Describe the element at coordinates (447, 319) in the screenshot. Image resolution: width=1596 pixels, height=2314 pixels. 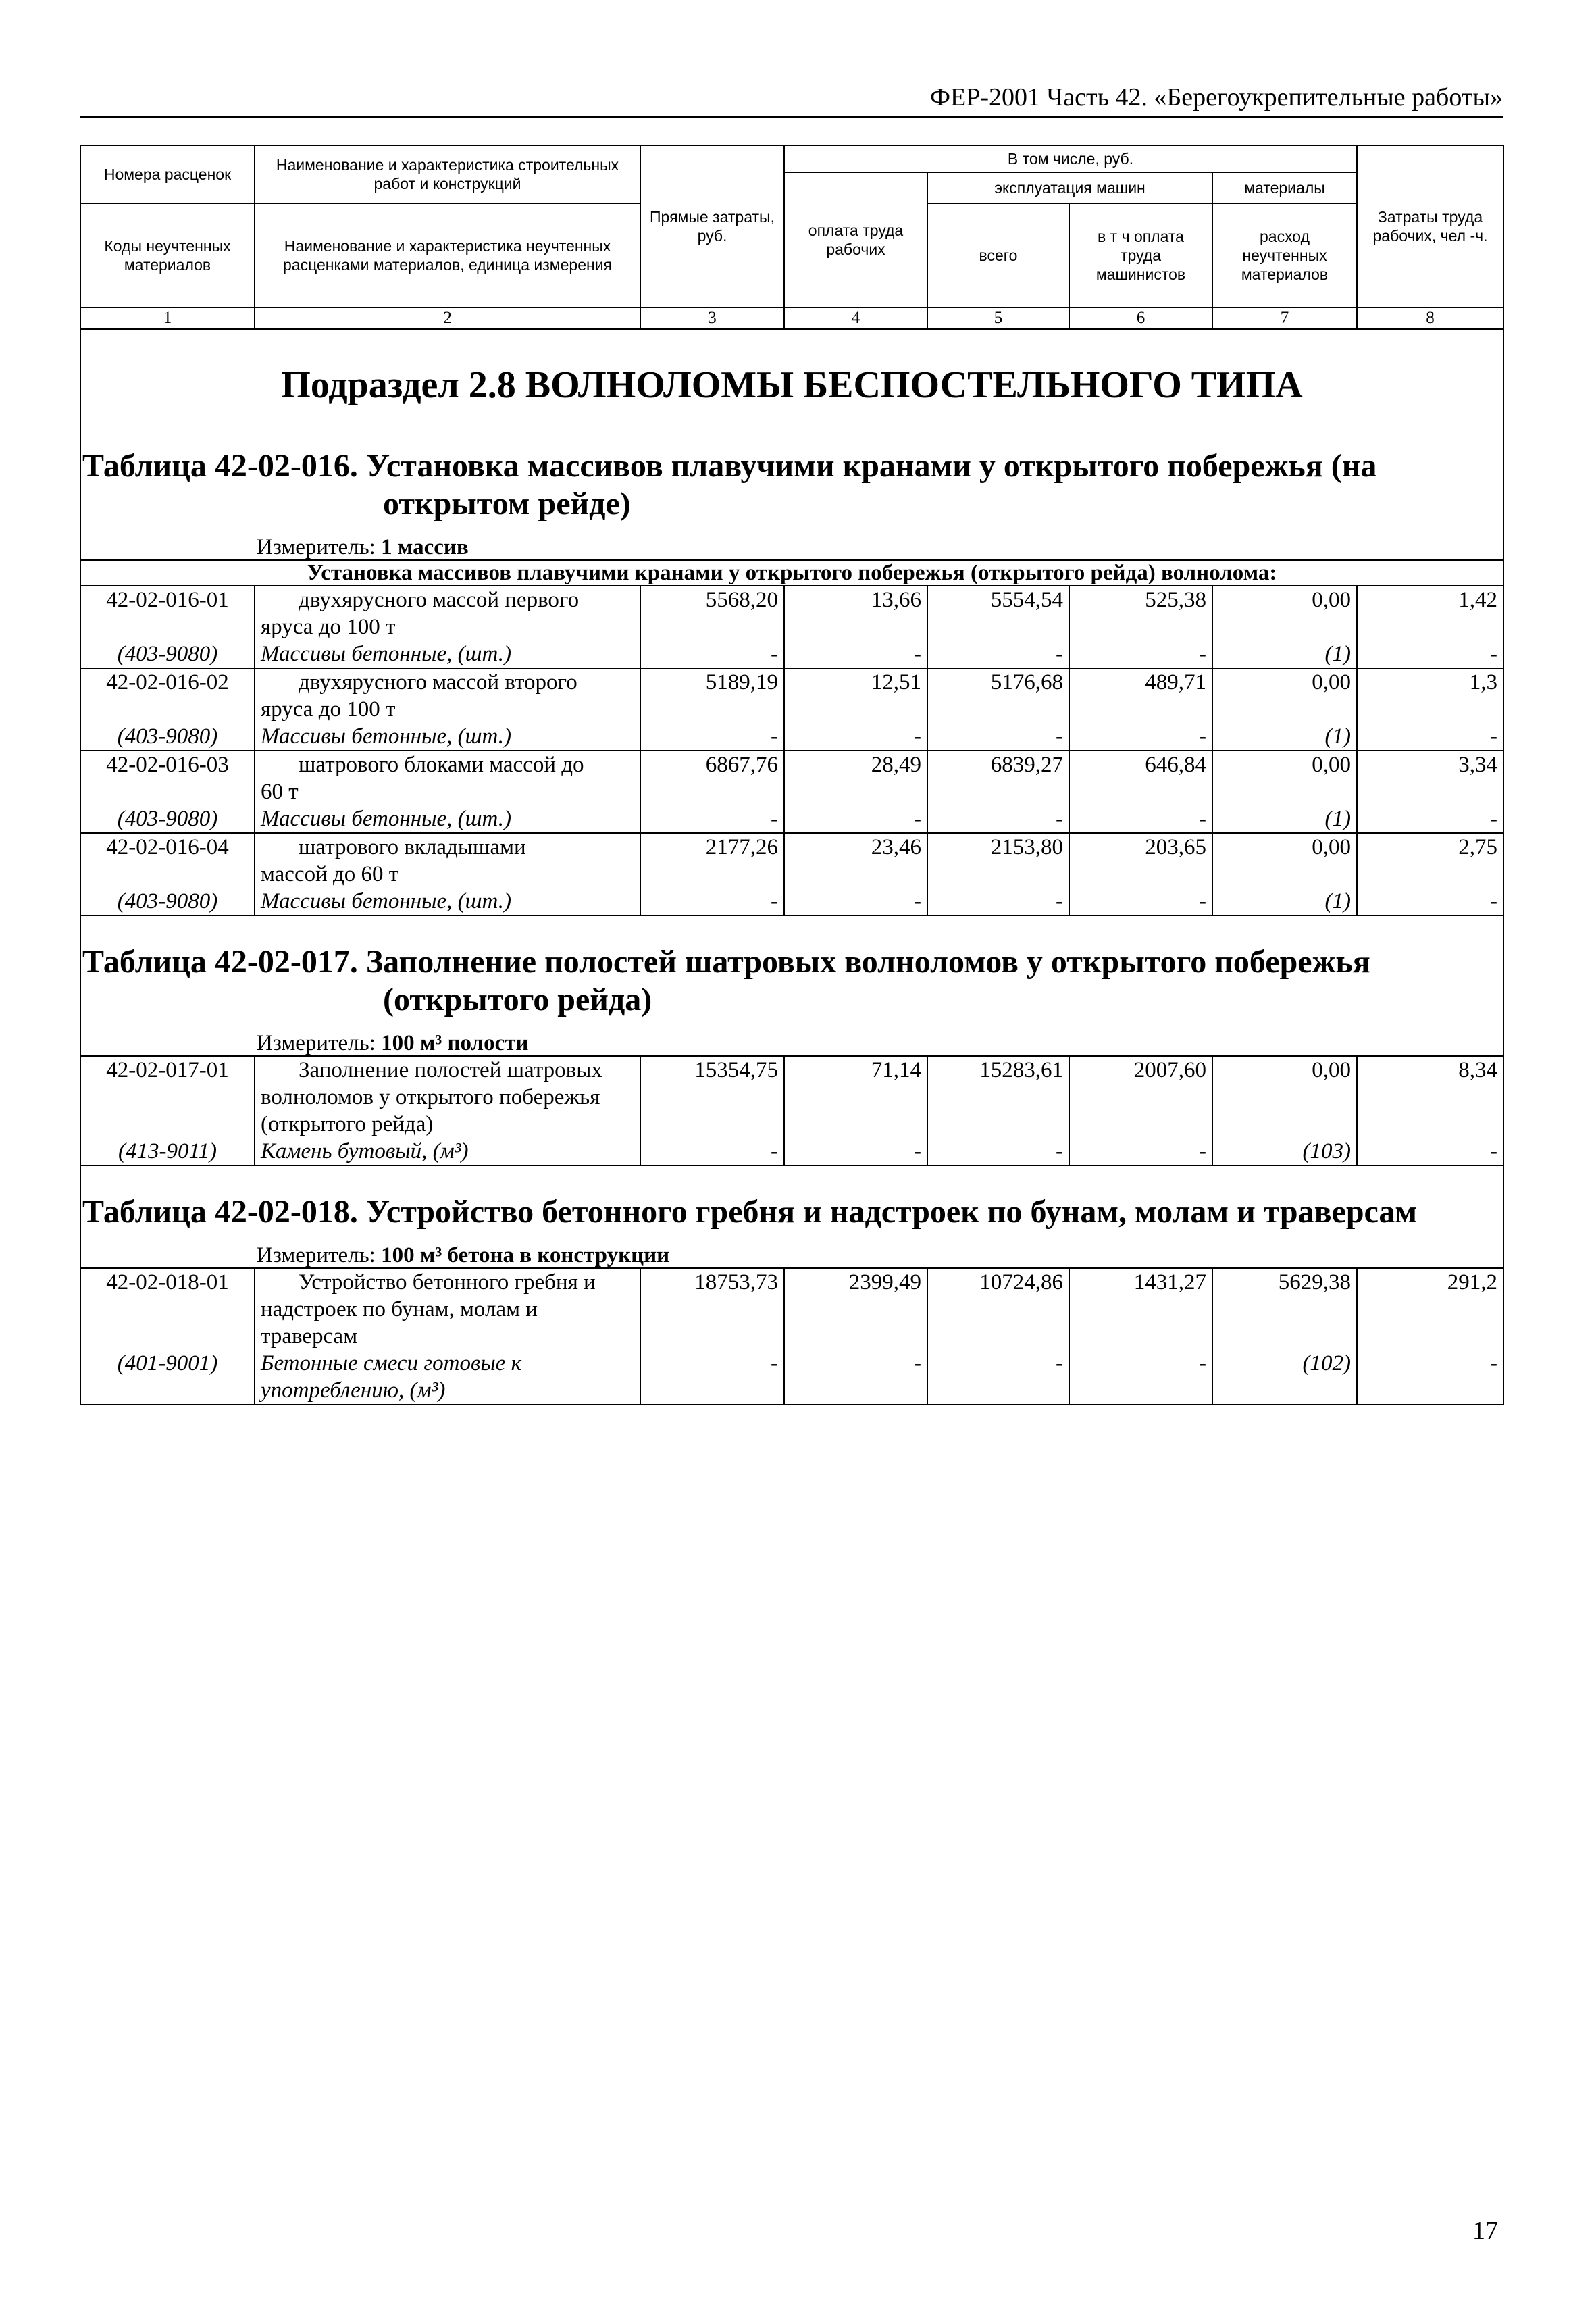
I see `column-number: 2` at that location.